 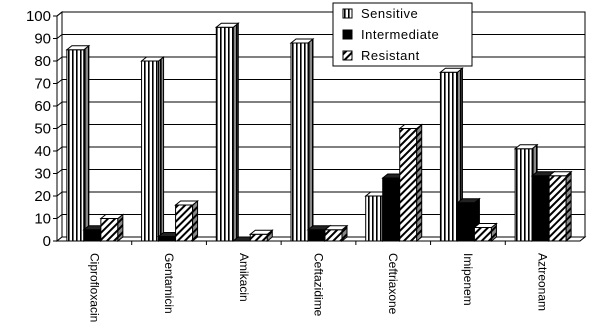 What do you see at coordinates (347, 13) in the screenshot?
I see `legend-swatch-sensitive` at bounding box center [347, 13].